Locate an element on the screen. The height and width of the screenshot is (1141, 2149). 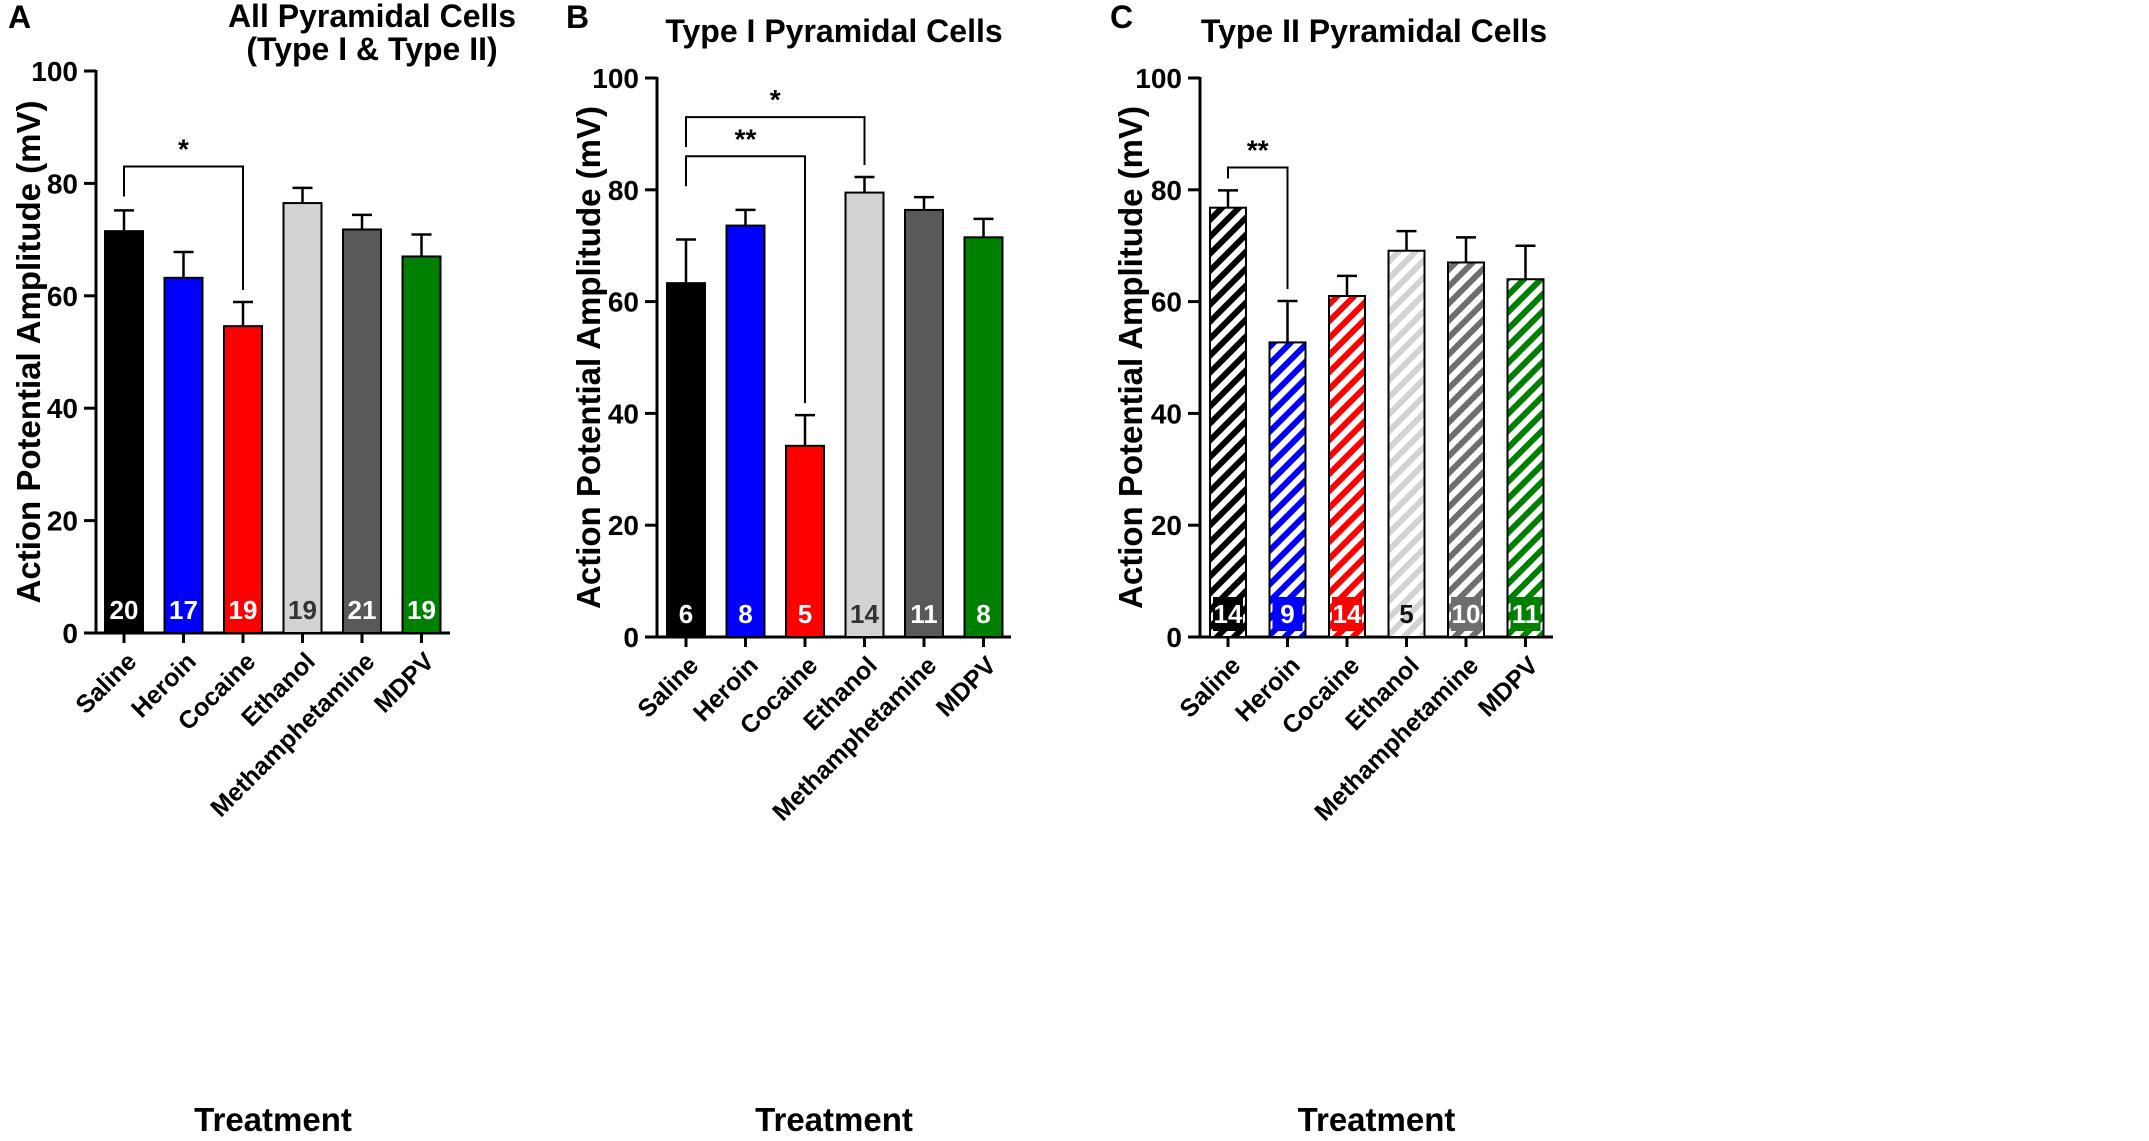
chart-title: Type I Pyramidal Cells is located at coordinates (833, 31).